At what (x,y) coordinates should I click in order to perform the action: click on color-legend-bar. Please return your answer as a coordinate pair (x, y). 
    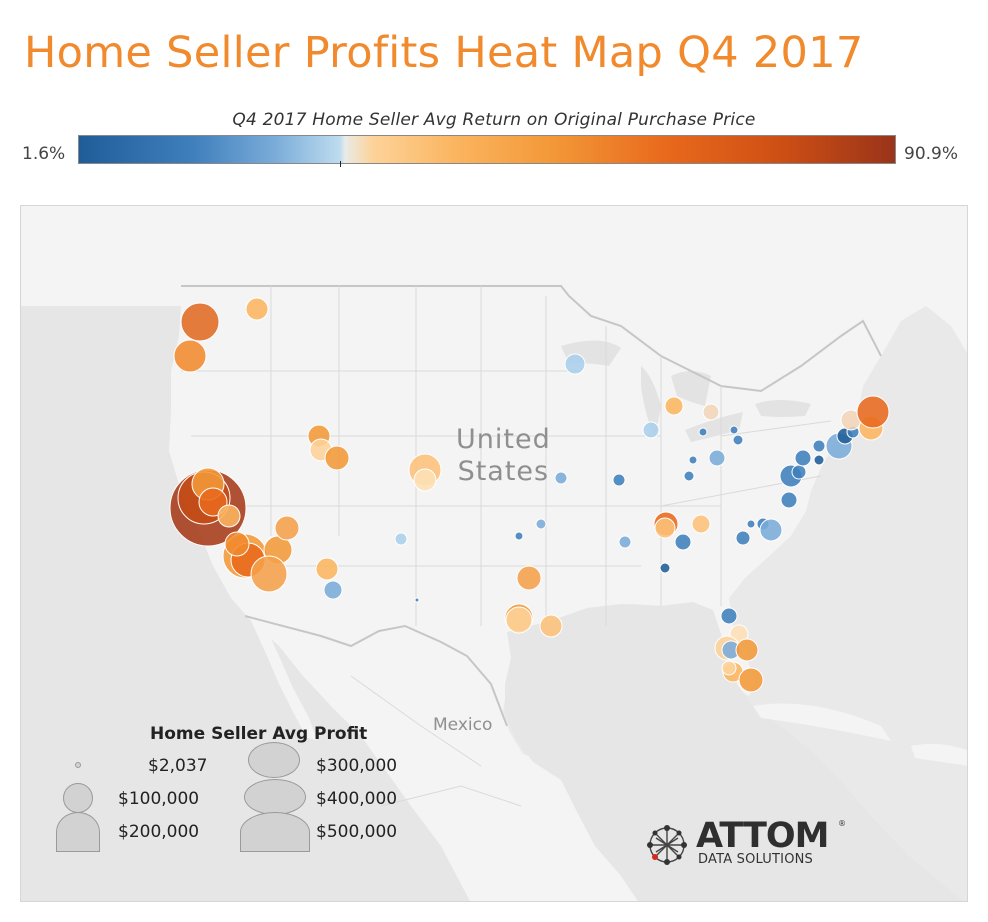
    Looking at the image, I should click on (487, 149).